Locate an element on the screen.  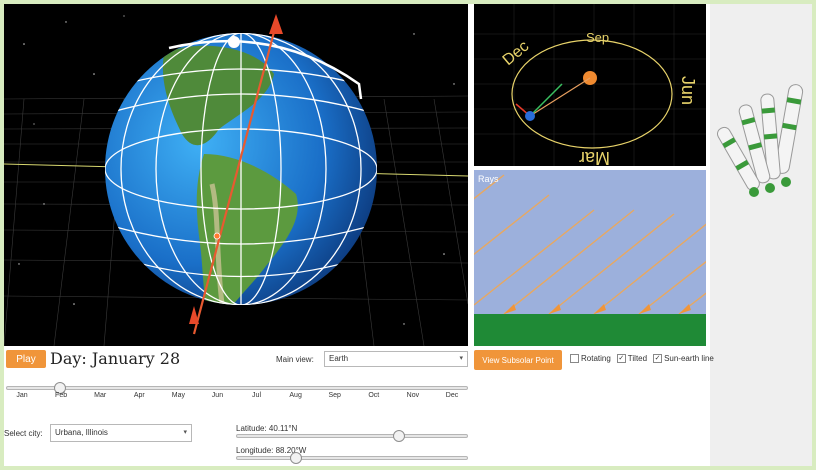
south-axis-arrow is located at coordinates (194, 315).